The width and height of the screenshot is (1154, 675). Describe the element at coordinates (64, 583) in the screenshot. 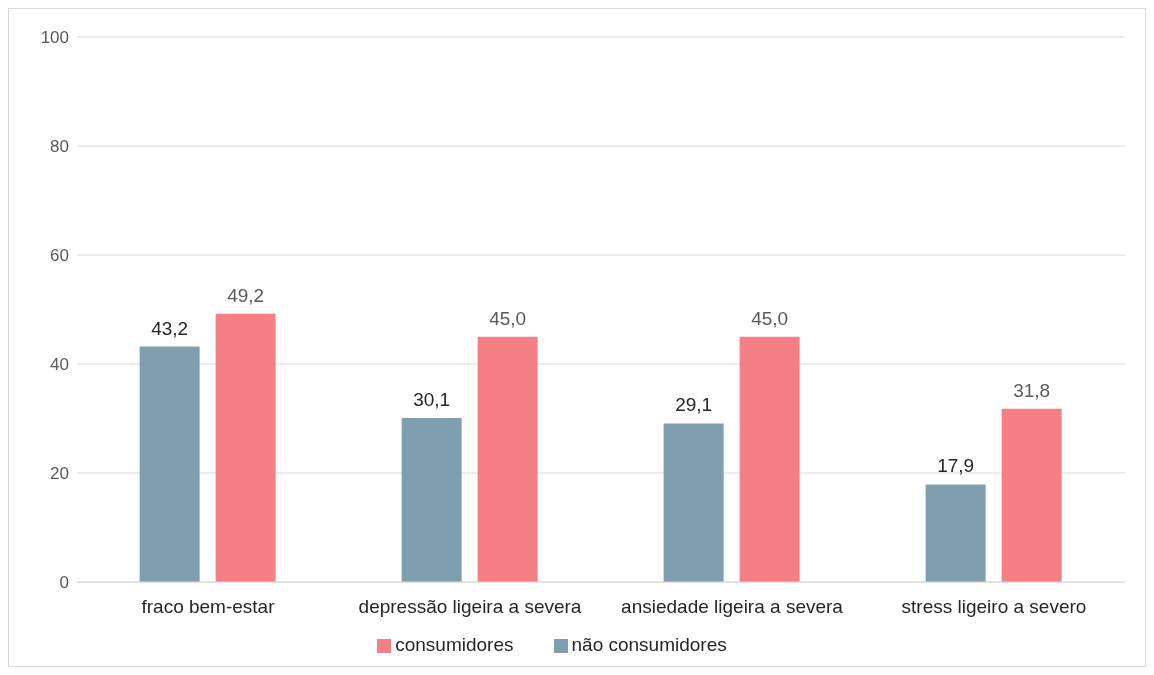

I see `y-tick-label: 0` at that location.